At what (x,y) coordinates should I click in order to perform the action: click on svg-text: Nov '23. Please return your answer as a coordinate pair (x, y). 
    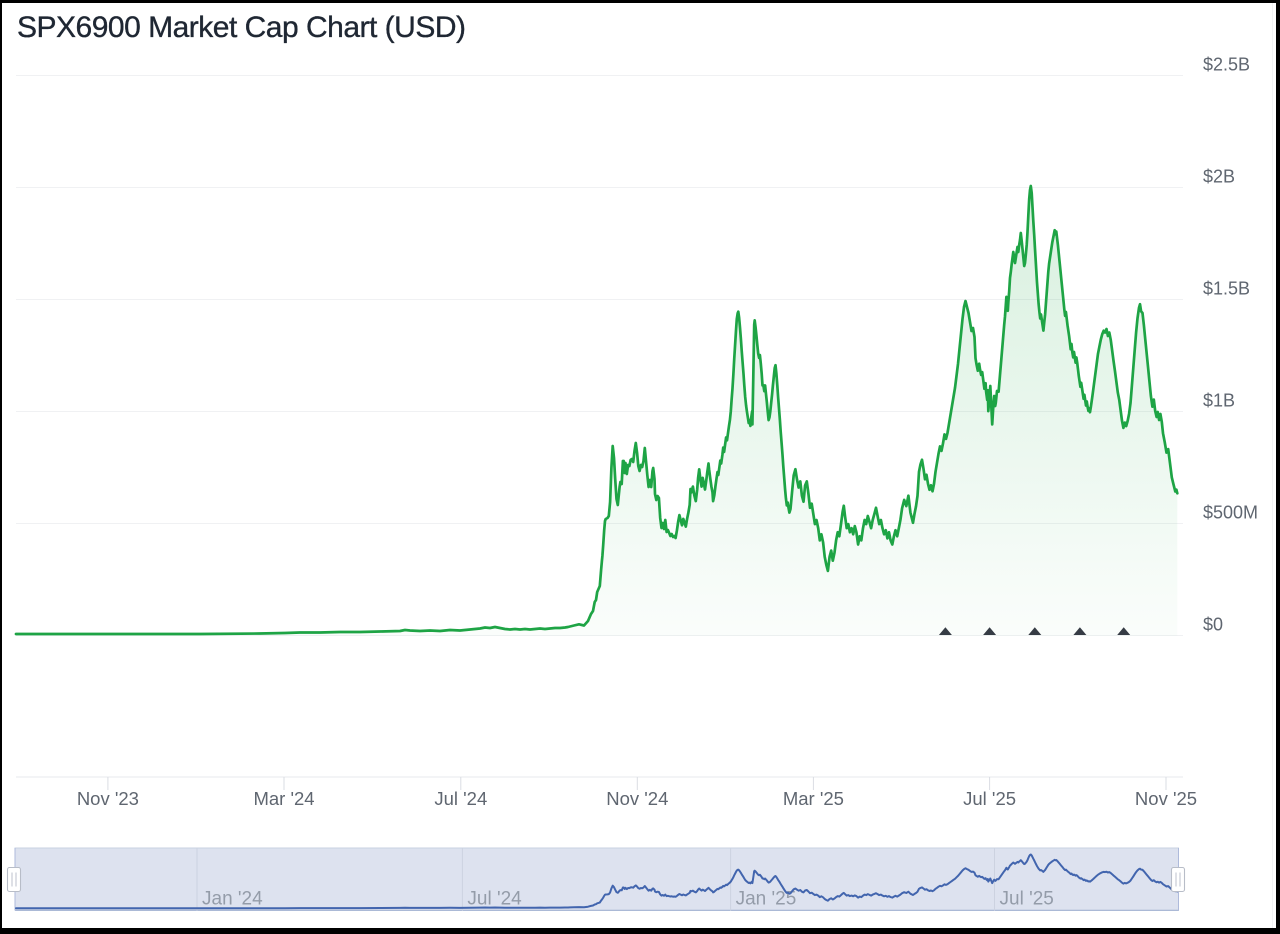
    Looking at the image, I should click on (108, 798).